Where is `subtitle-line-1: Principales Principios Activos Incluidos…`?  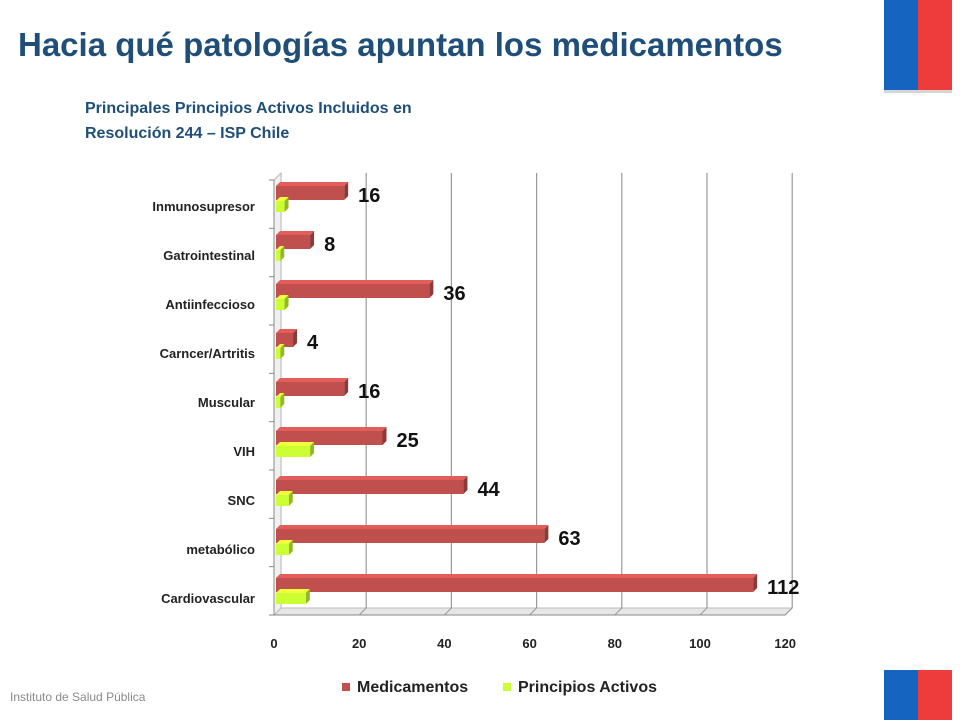
subtitle-line-1: Principales Principios Activos Incluidos… is located at coordinates (248, 108).